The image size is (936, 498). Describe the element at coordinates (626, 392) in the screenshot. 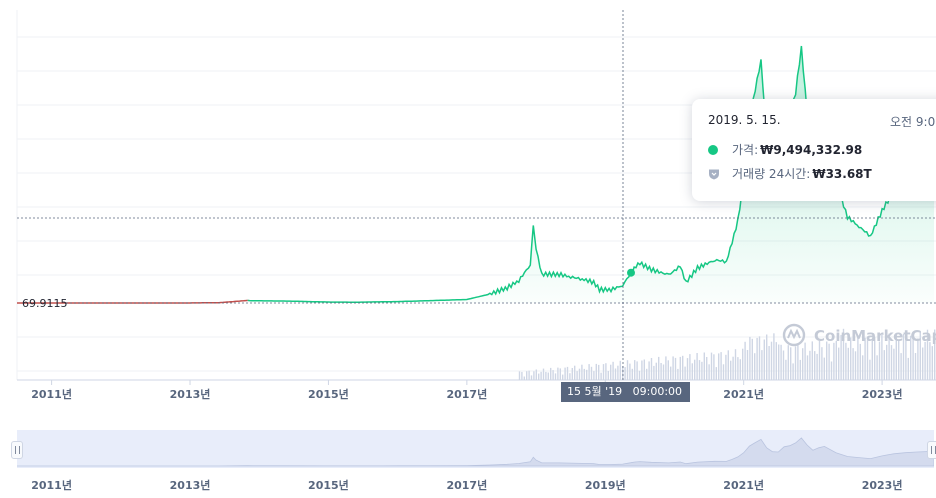

I see `crosshair-date-label: 15 5월 '19 09:00:00` at that location.